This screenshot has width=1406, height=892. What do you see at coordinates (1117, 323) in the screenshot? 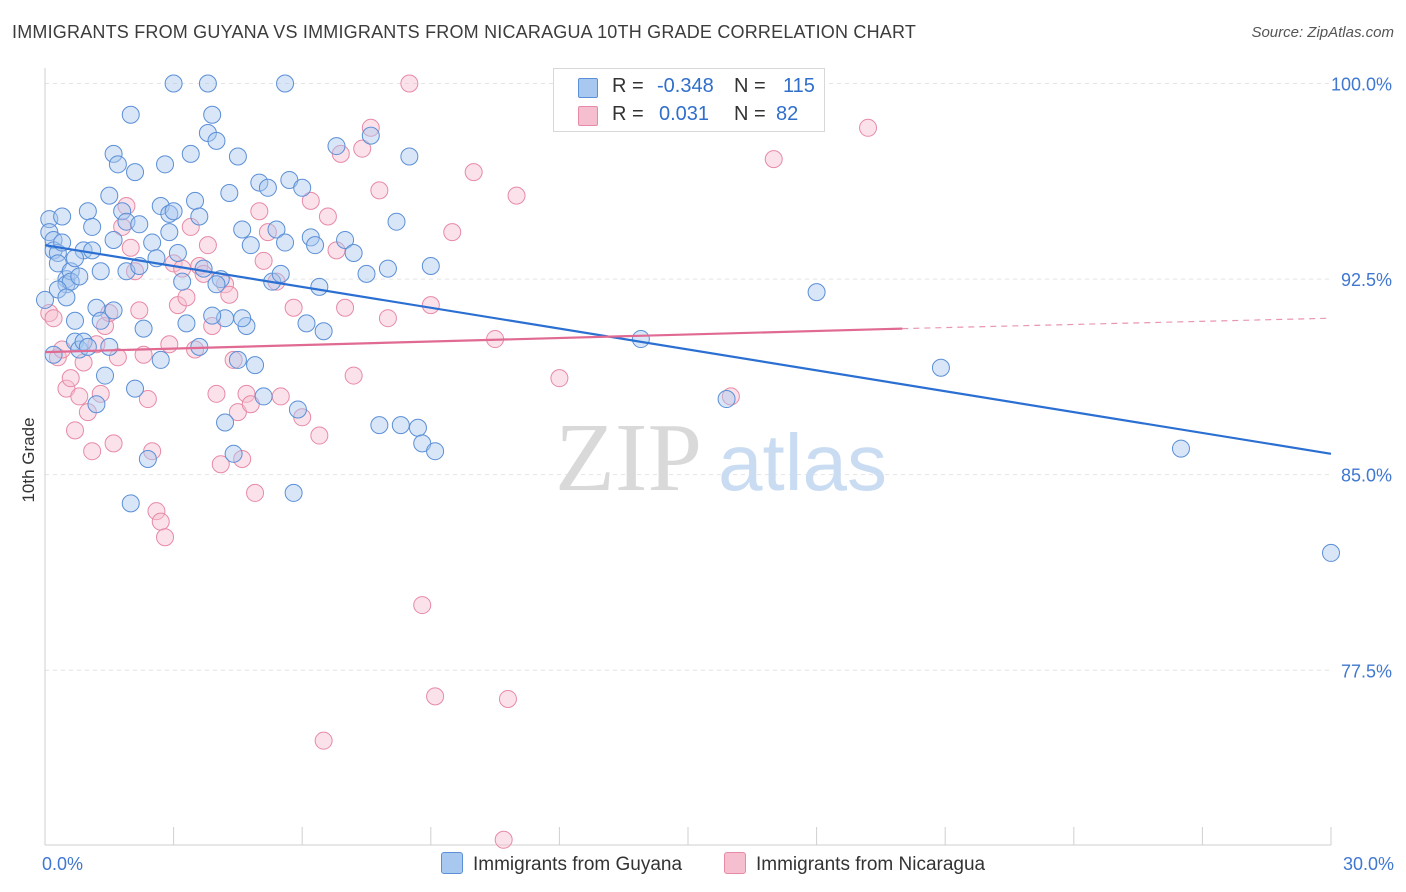
I see `nicaragua-trend-extension` at bounding box center [1117, 323].